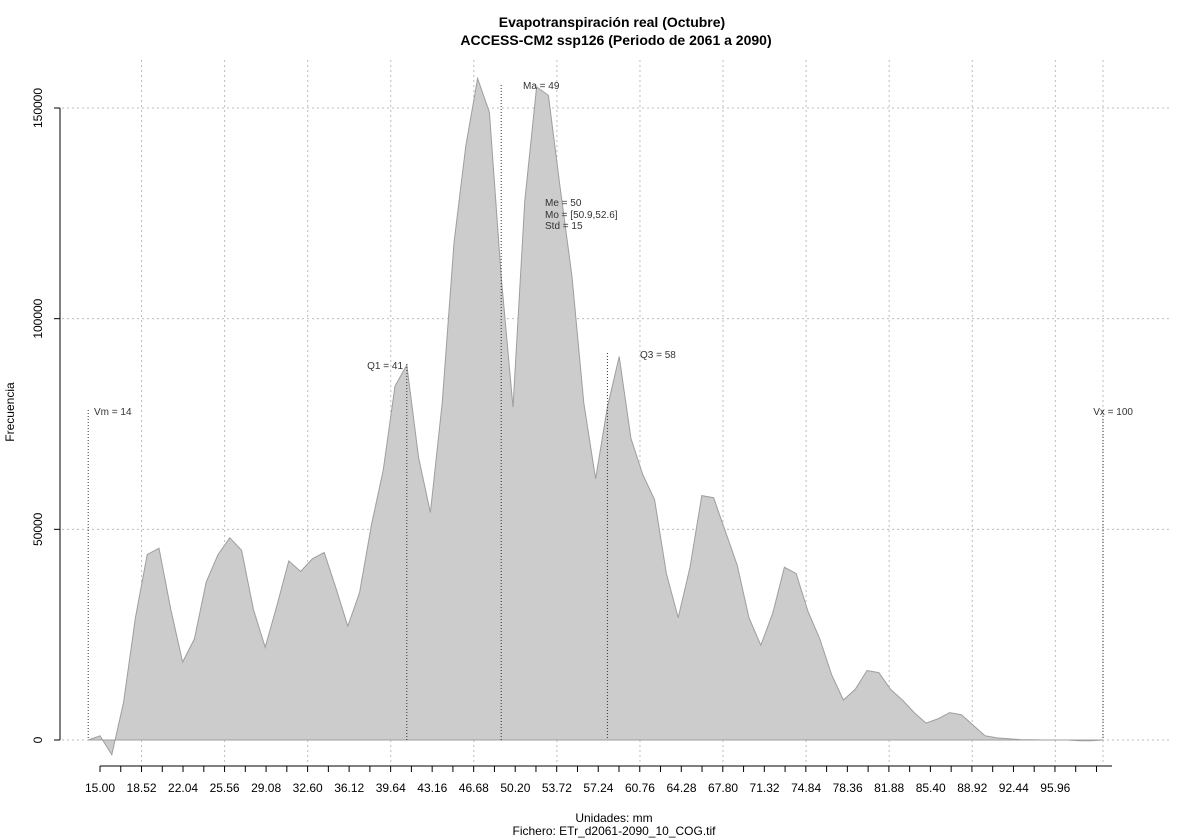 The height and width of the screenshot is (840, 1200). Describe the element at coordinates (38, 108) in the screenshot. I see `y-tick-label: 150000` at that location.